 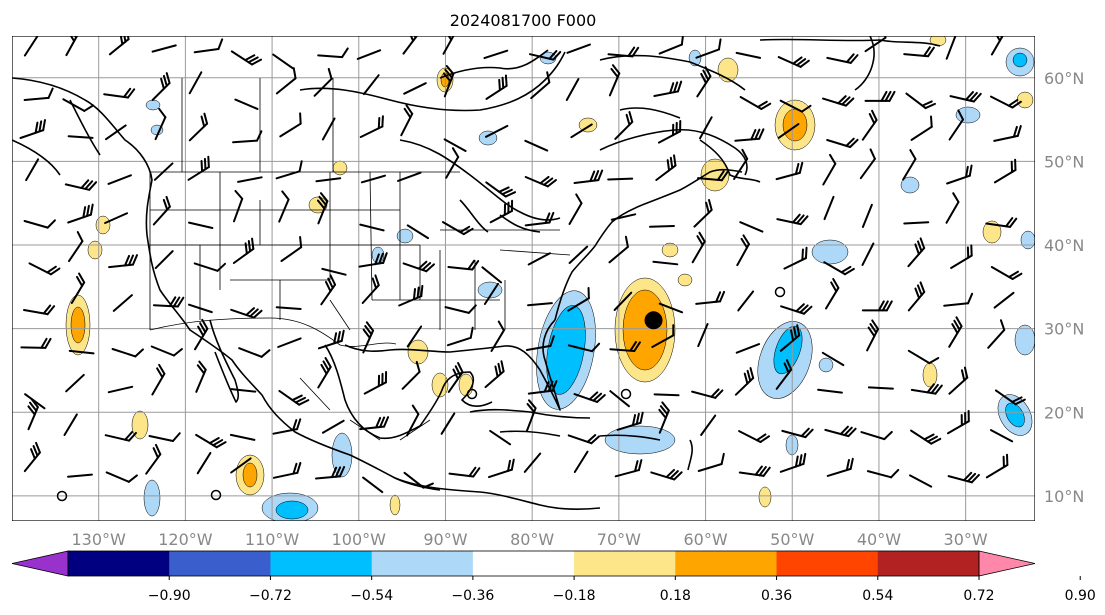 I want to click on lon-label: 90°W, so click(x=445, y=539).